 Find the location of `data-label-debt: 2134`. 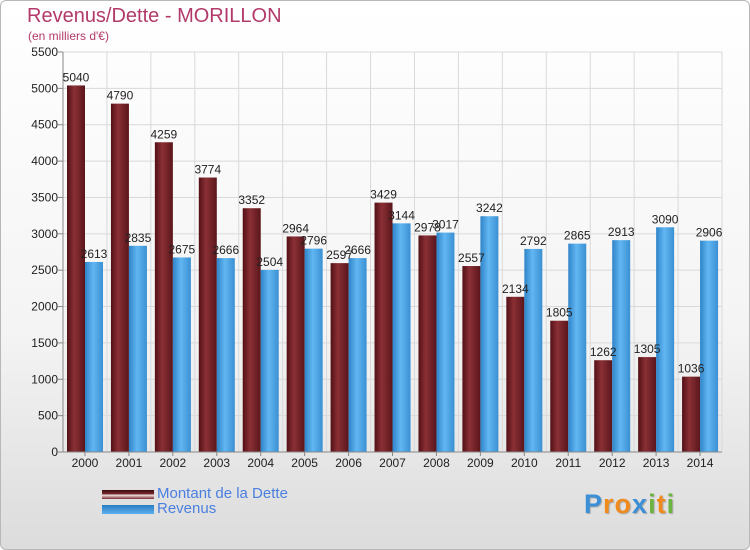

data-label-debt: 2134 is located at coordinates (515, 289).